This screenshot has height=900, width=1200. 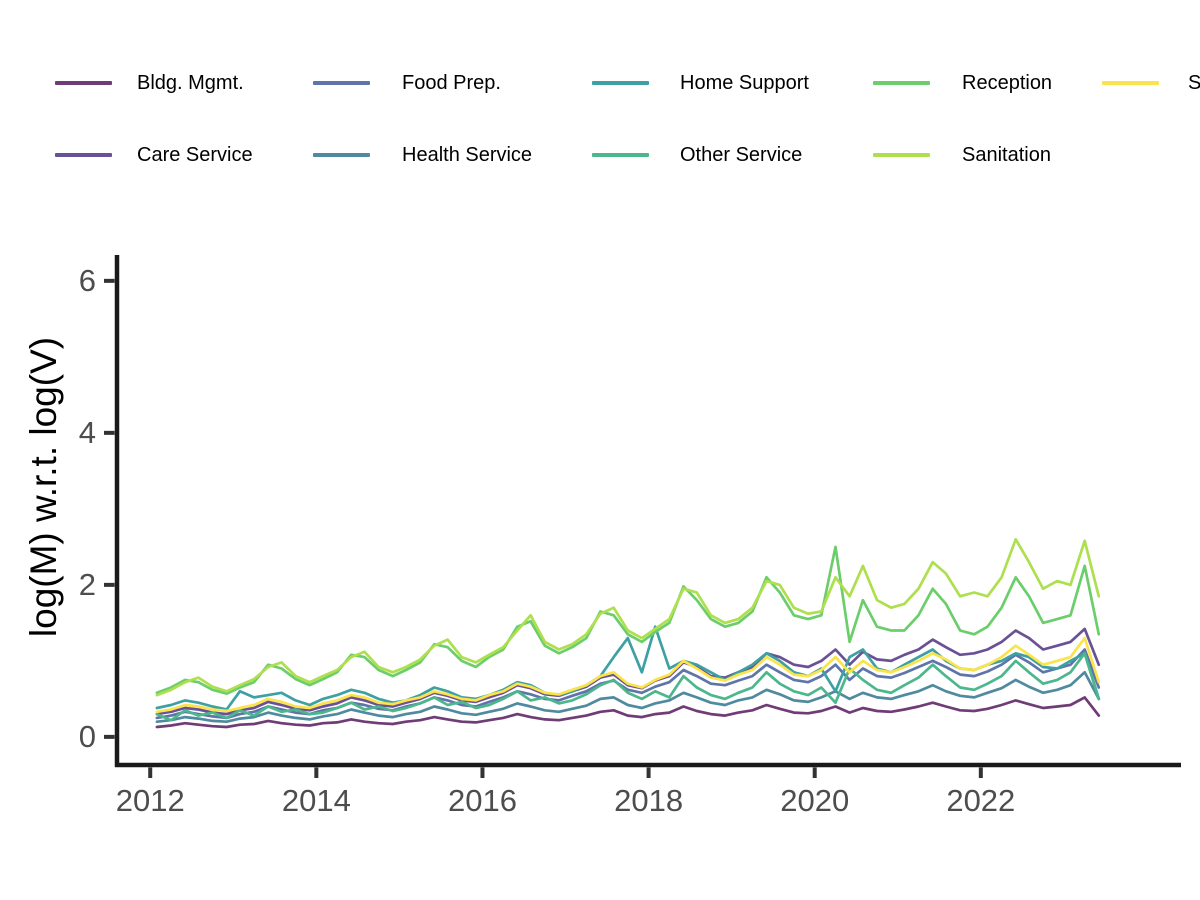 What do you see at coordinates (150, 800) in the screenshot?
I see `x-tick-label: 2012` at bounding box center [150, 800].